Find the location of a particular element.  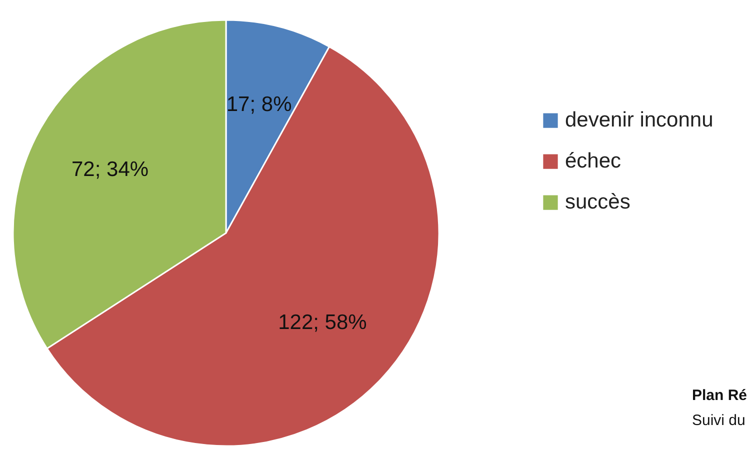

data-label: 122; 58% is located at coordinates (322, 322).